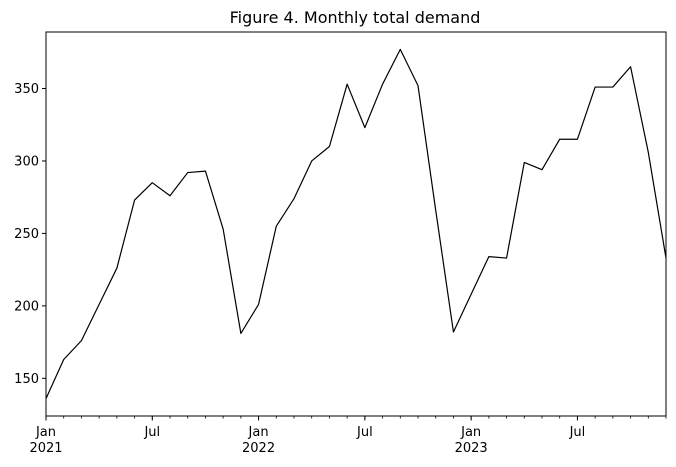 The width and height of the screenshot is (676, 467). I want to click on x-tick-year-2023: 2023, so click(471, 448).